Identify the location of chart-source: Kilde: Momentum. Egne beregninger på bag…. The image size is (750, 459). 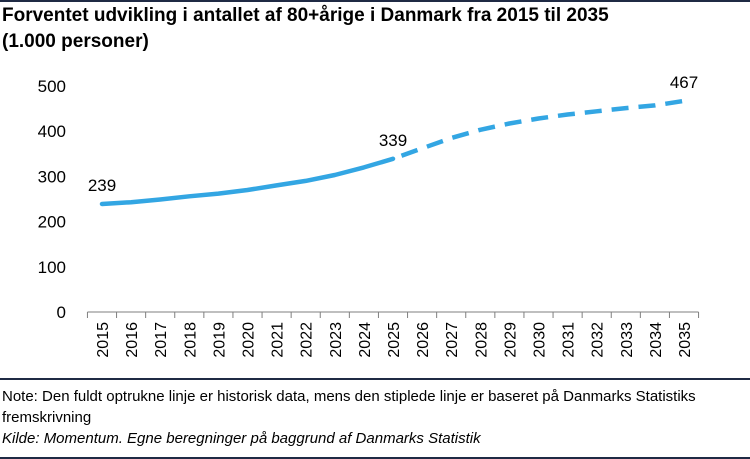
(241, 438).